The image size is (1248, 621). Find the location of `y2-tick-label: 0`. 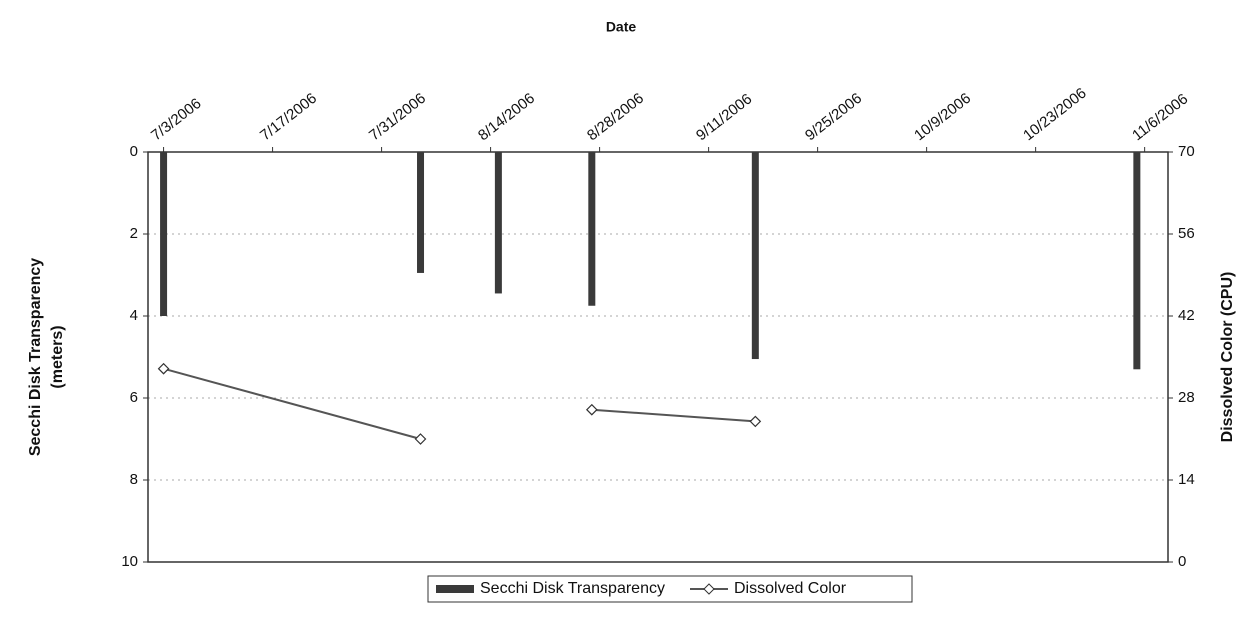

y2-tick-label: 0 is located at coordinates (1182, 561).